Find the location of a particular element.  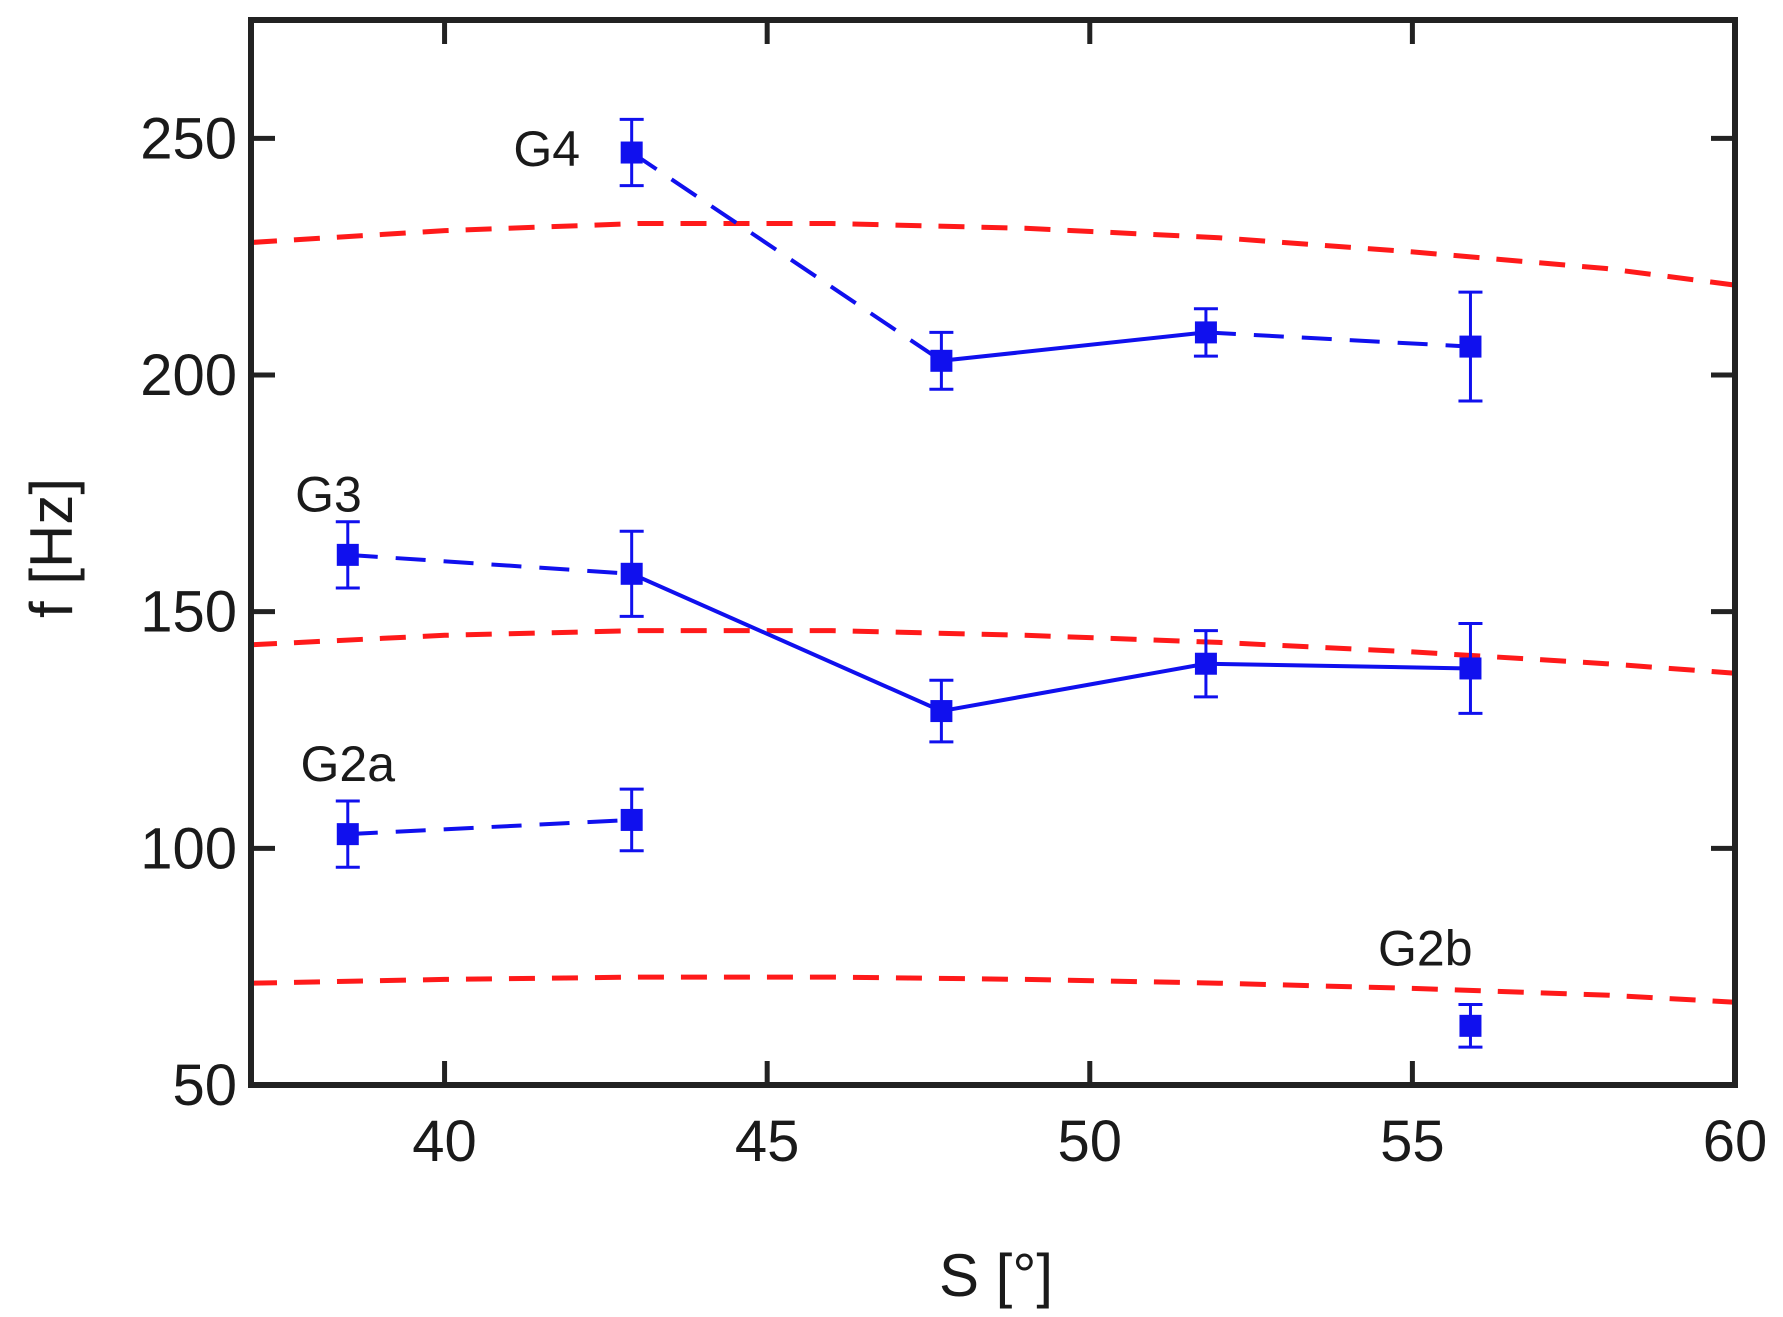

annotation-g4: G4 is located at coordinates (546, 149).